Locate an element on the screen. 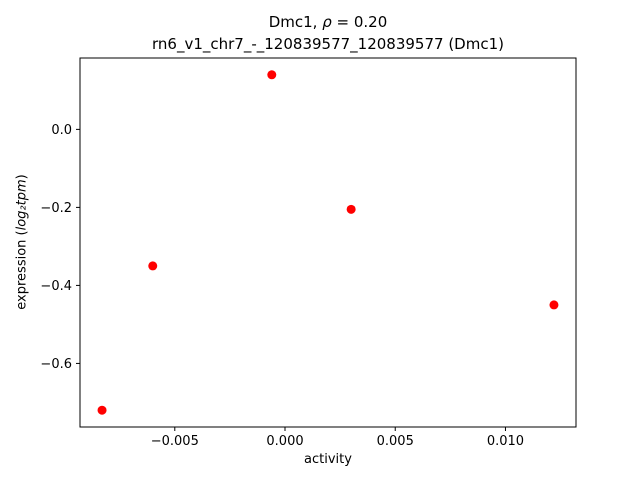 The width and height of the screenshot is (640, 480). y-tick-label: 0.0 is located at coordinates (61, 130).